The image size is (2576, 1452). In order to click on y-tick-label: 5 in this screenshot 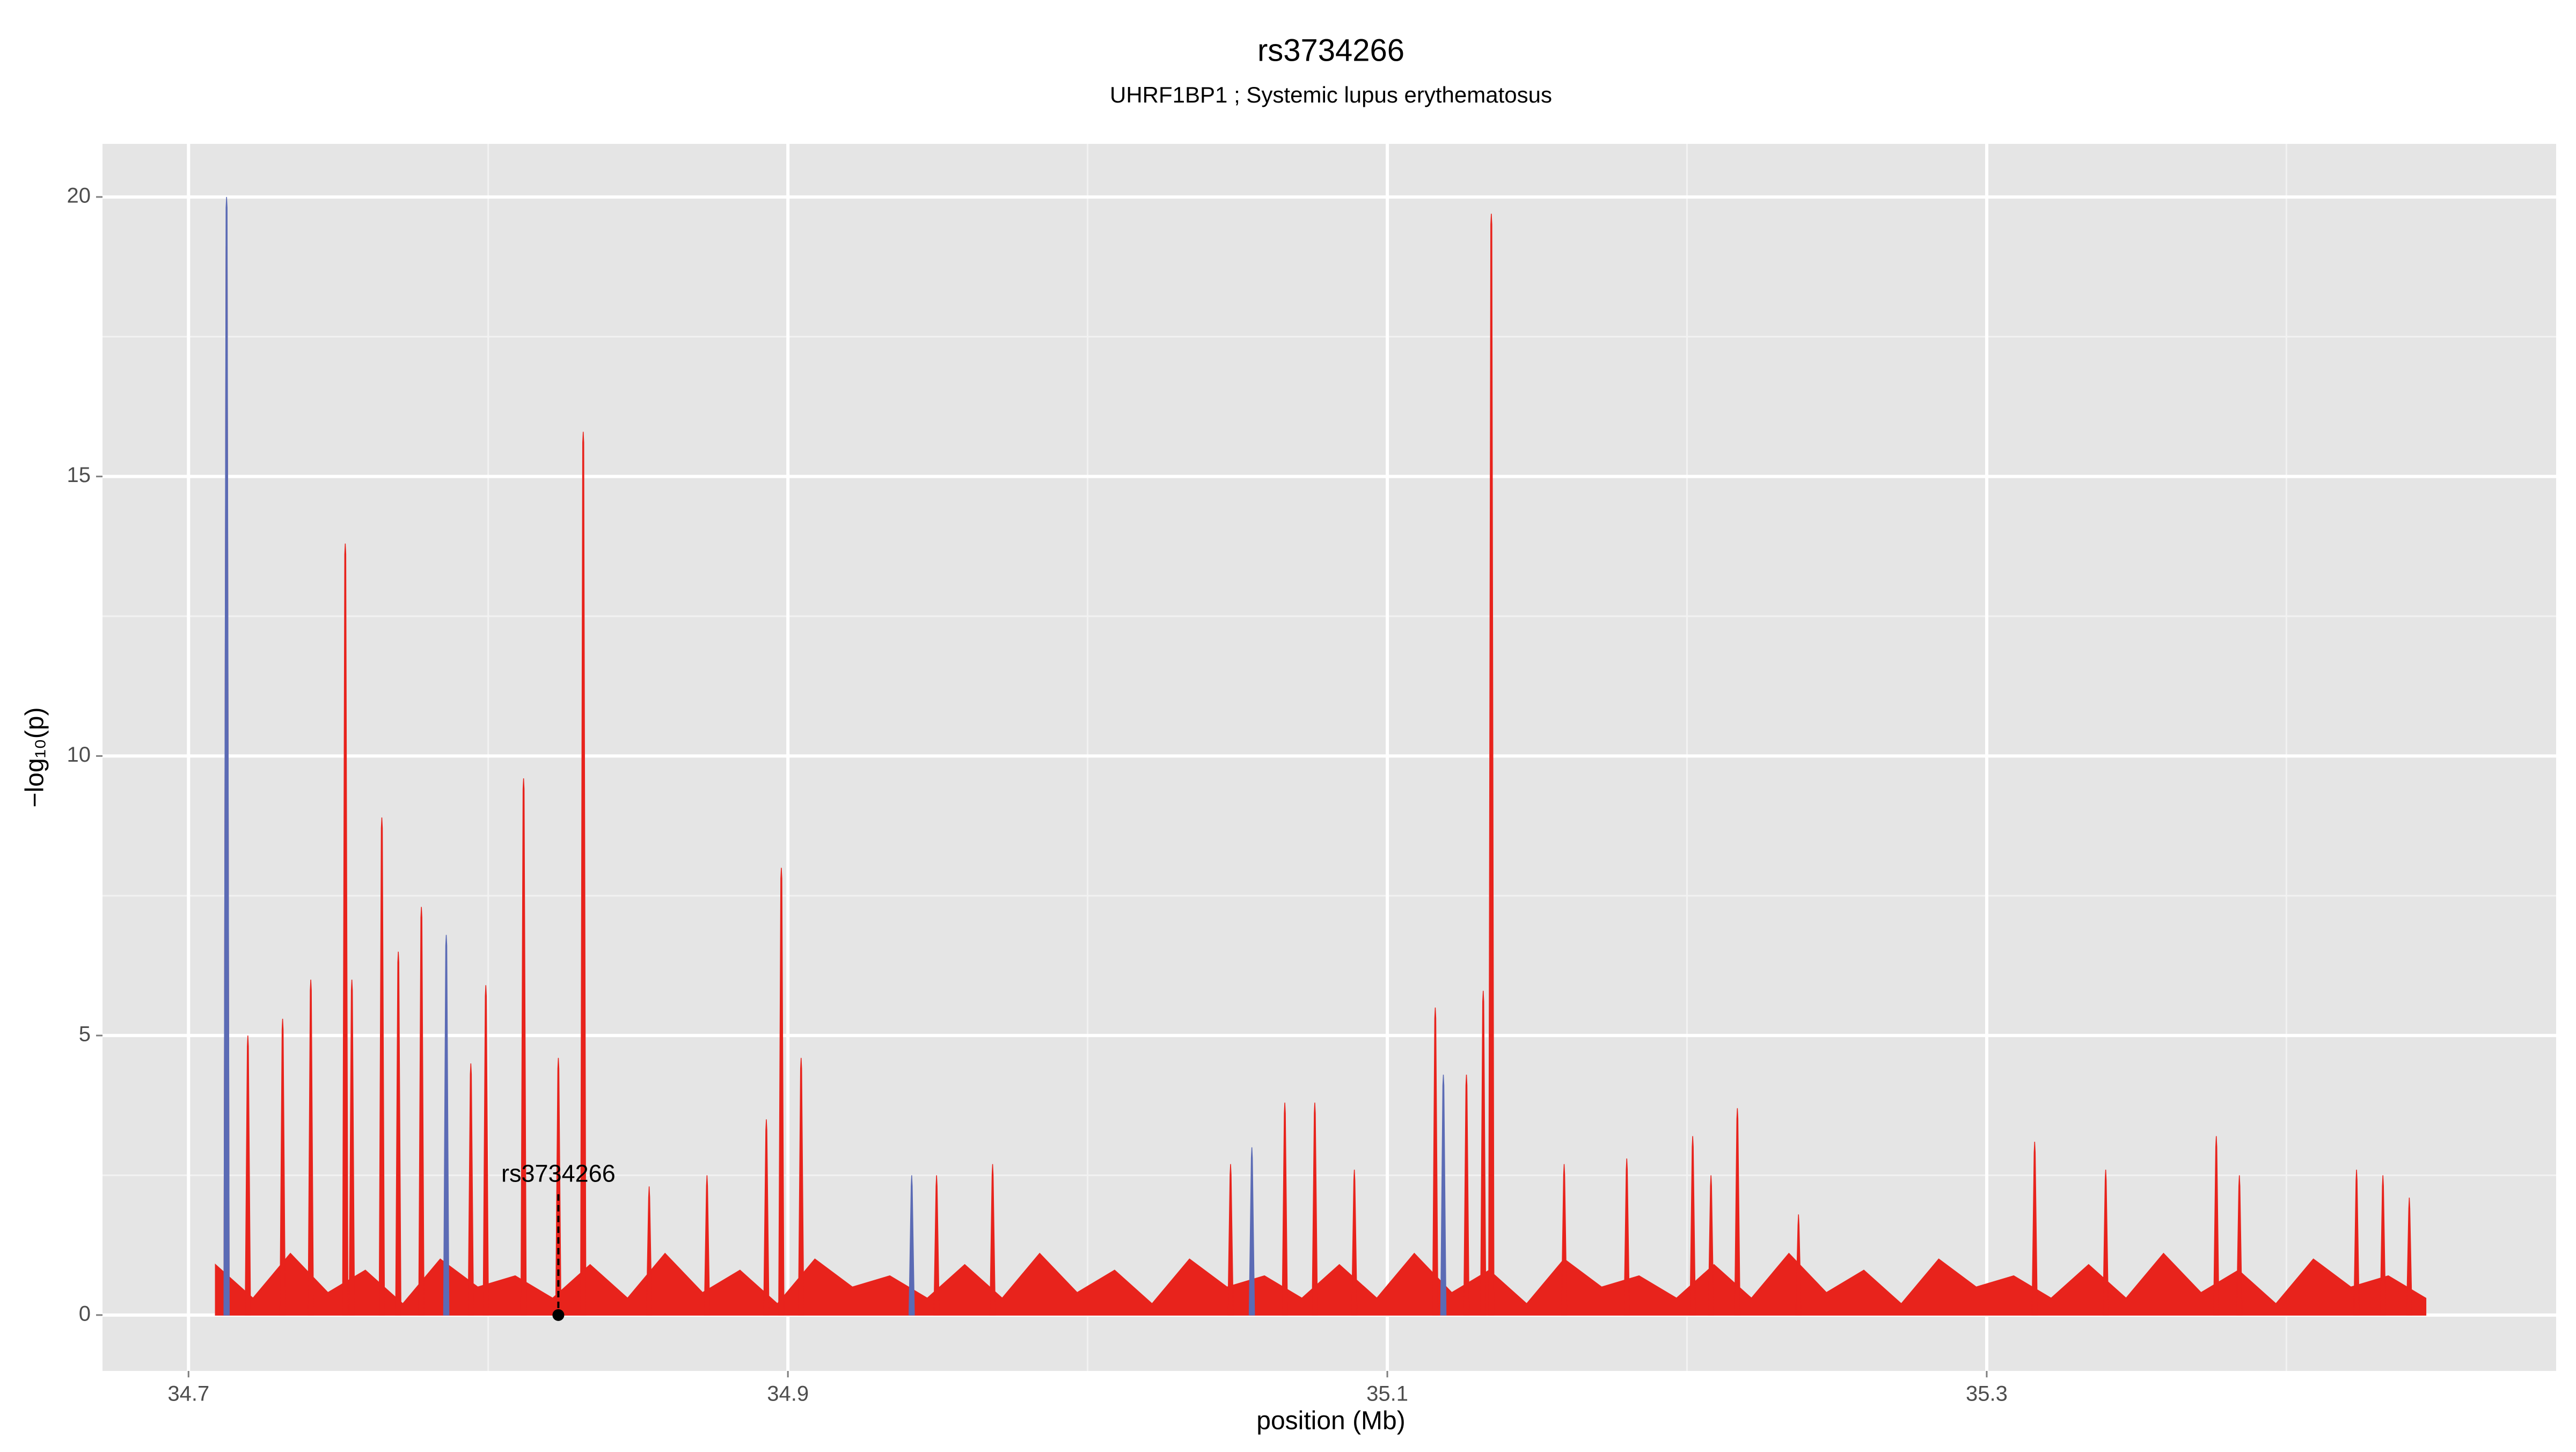, I will do `click(85, 1034)`.